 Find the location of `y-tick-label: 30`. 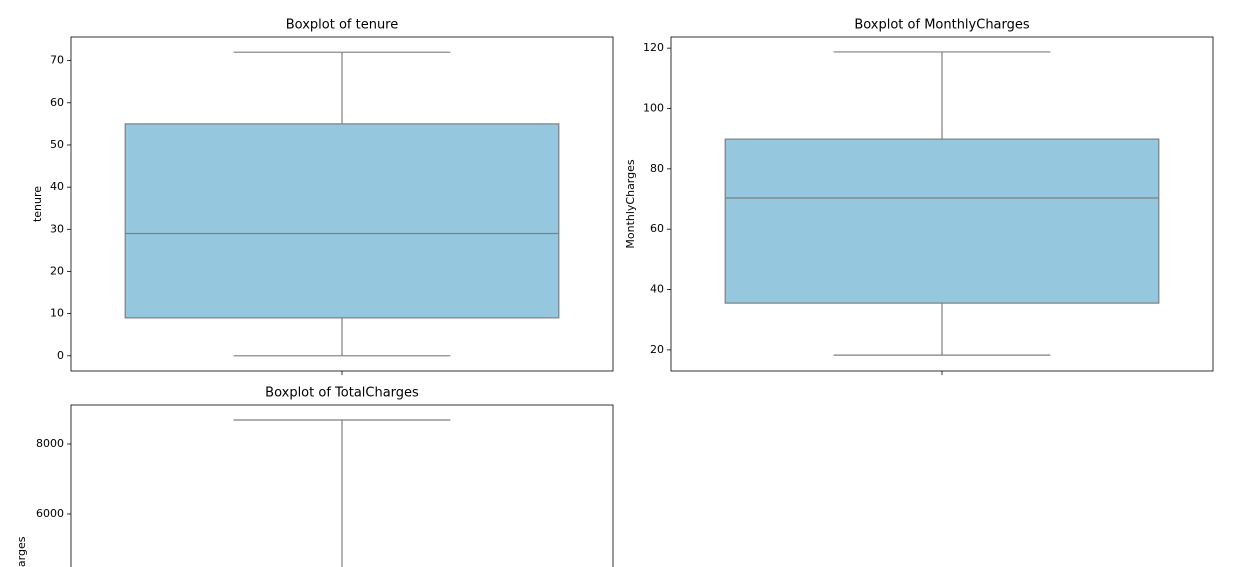

y-tick-label: 30 is located at coordinates (57, 228).